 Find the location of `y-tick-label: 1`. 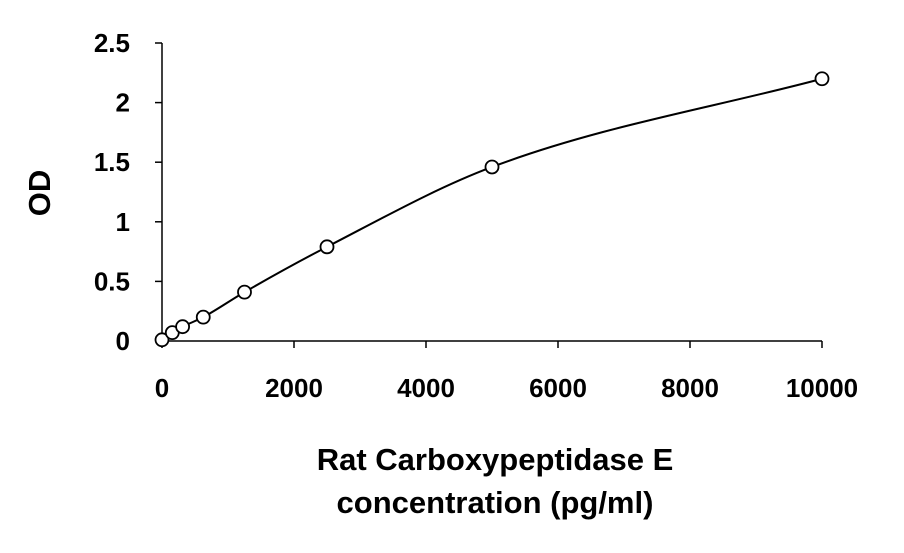

y-tick-label: 1 is located at coordinates (123, 222).